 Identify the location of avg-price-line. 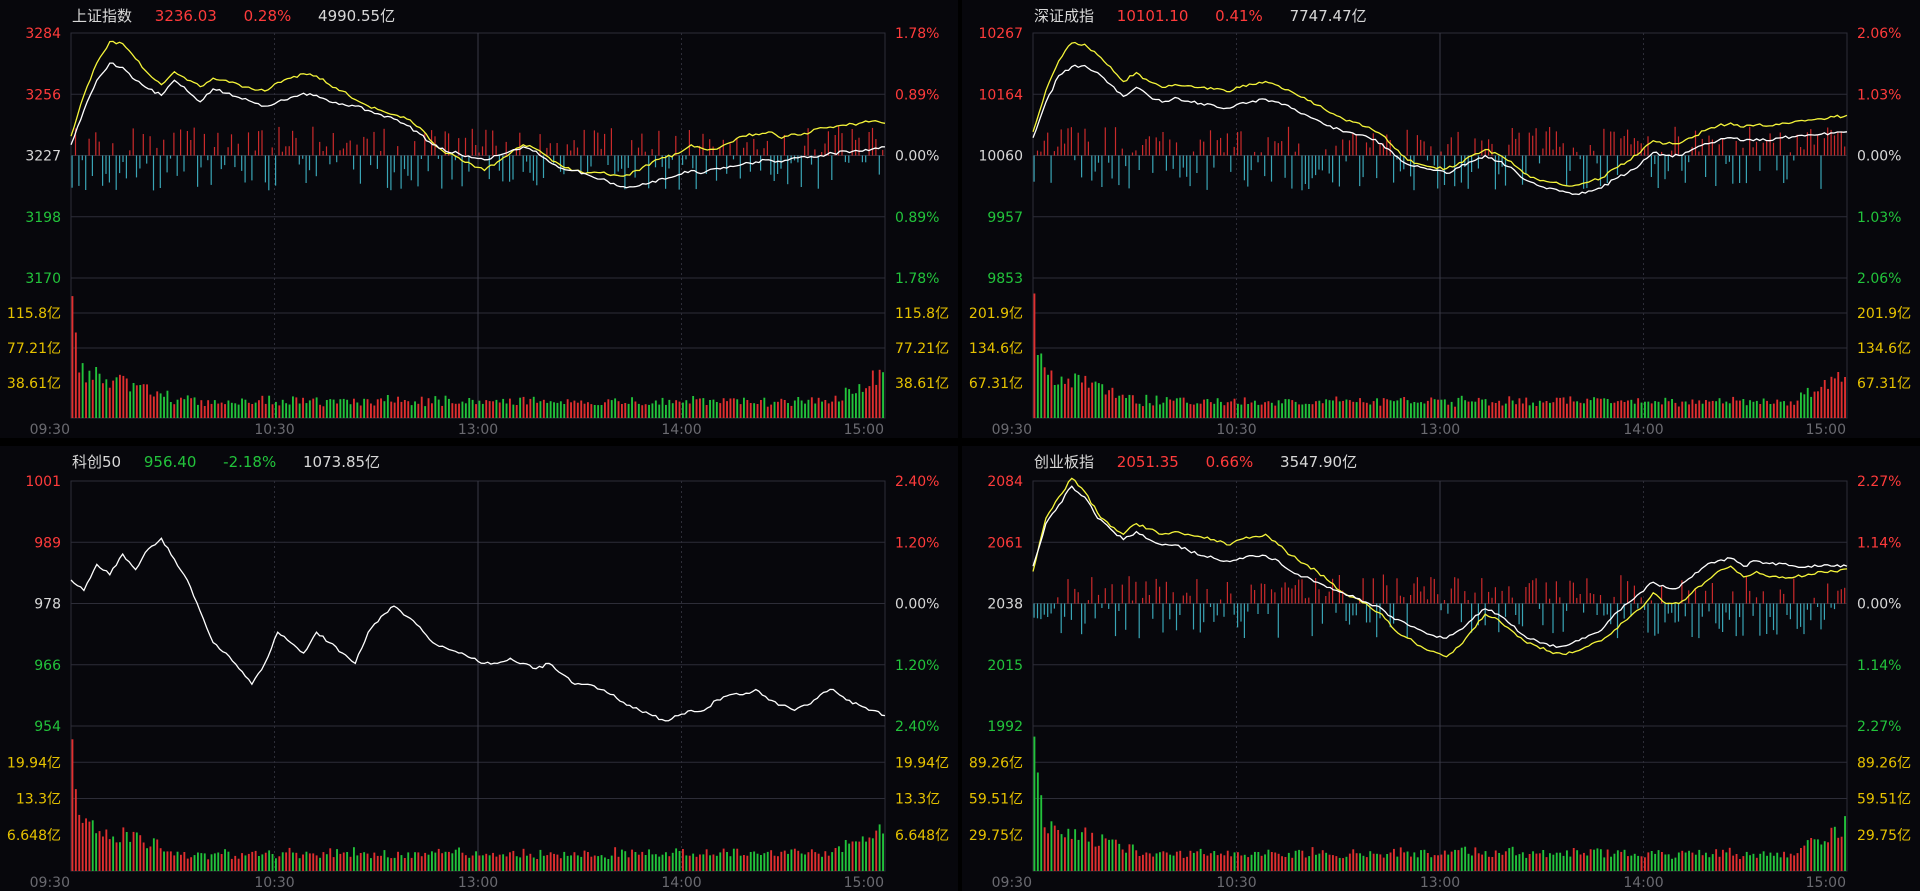
(1440, 567).